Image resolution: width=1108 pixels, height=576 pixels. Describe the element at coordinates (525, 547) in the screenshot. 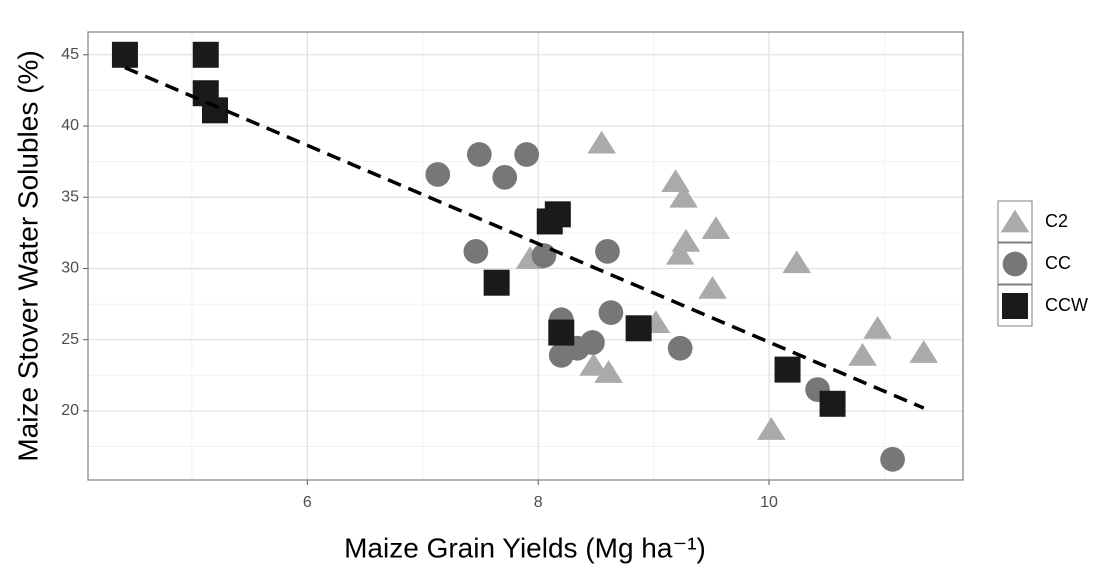

I see `x-axis-title: Maize Grain Yields (Mg ha⁻¹)` at that location.